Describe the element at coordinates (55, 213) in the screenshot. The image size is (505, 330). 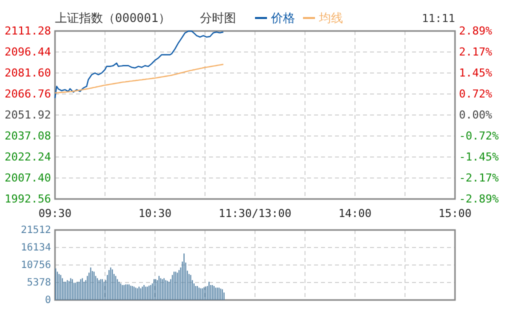
I see `x-tick-label: 09:30` at that location.